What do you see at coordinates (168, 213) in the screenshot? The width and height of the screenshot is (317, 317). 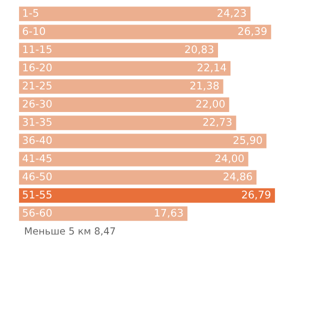 I see `data-label: 17,63` at bounding box center [168, 213].